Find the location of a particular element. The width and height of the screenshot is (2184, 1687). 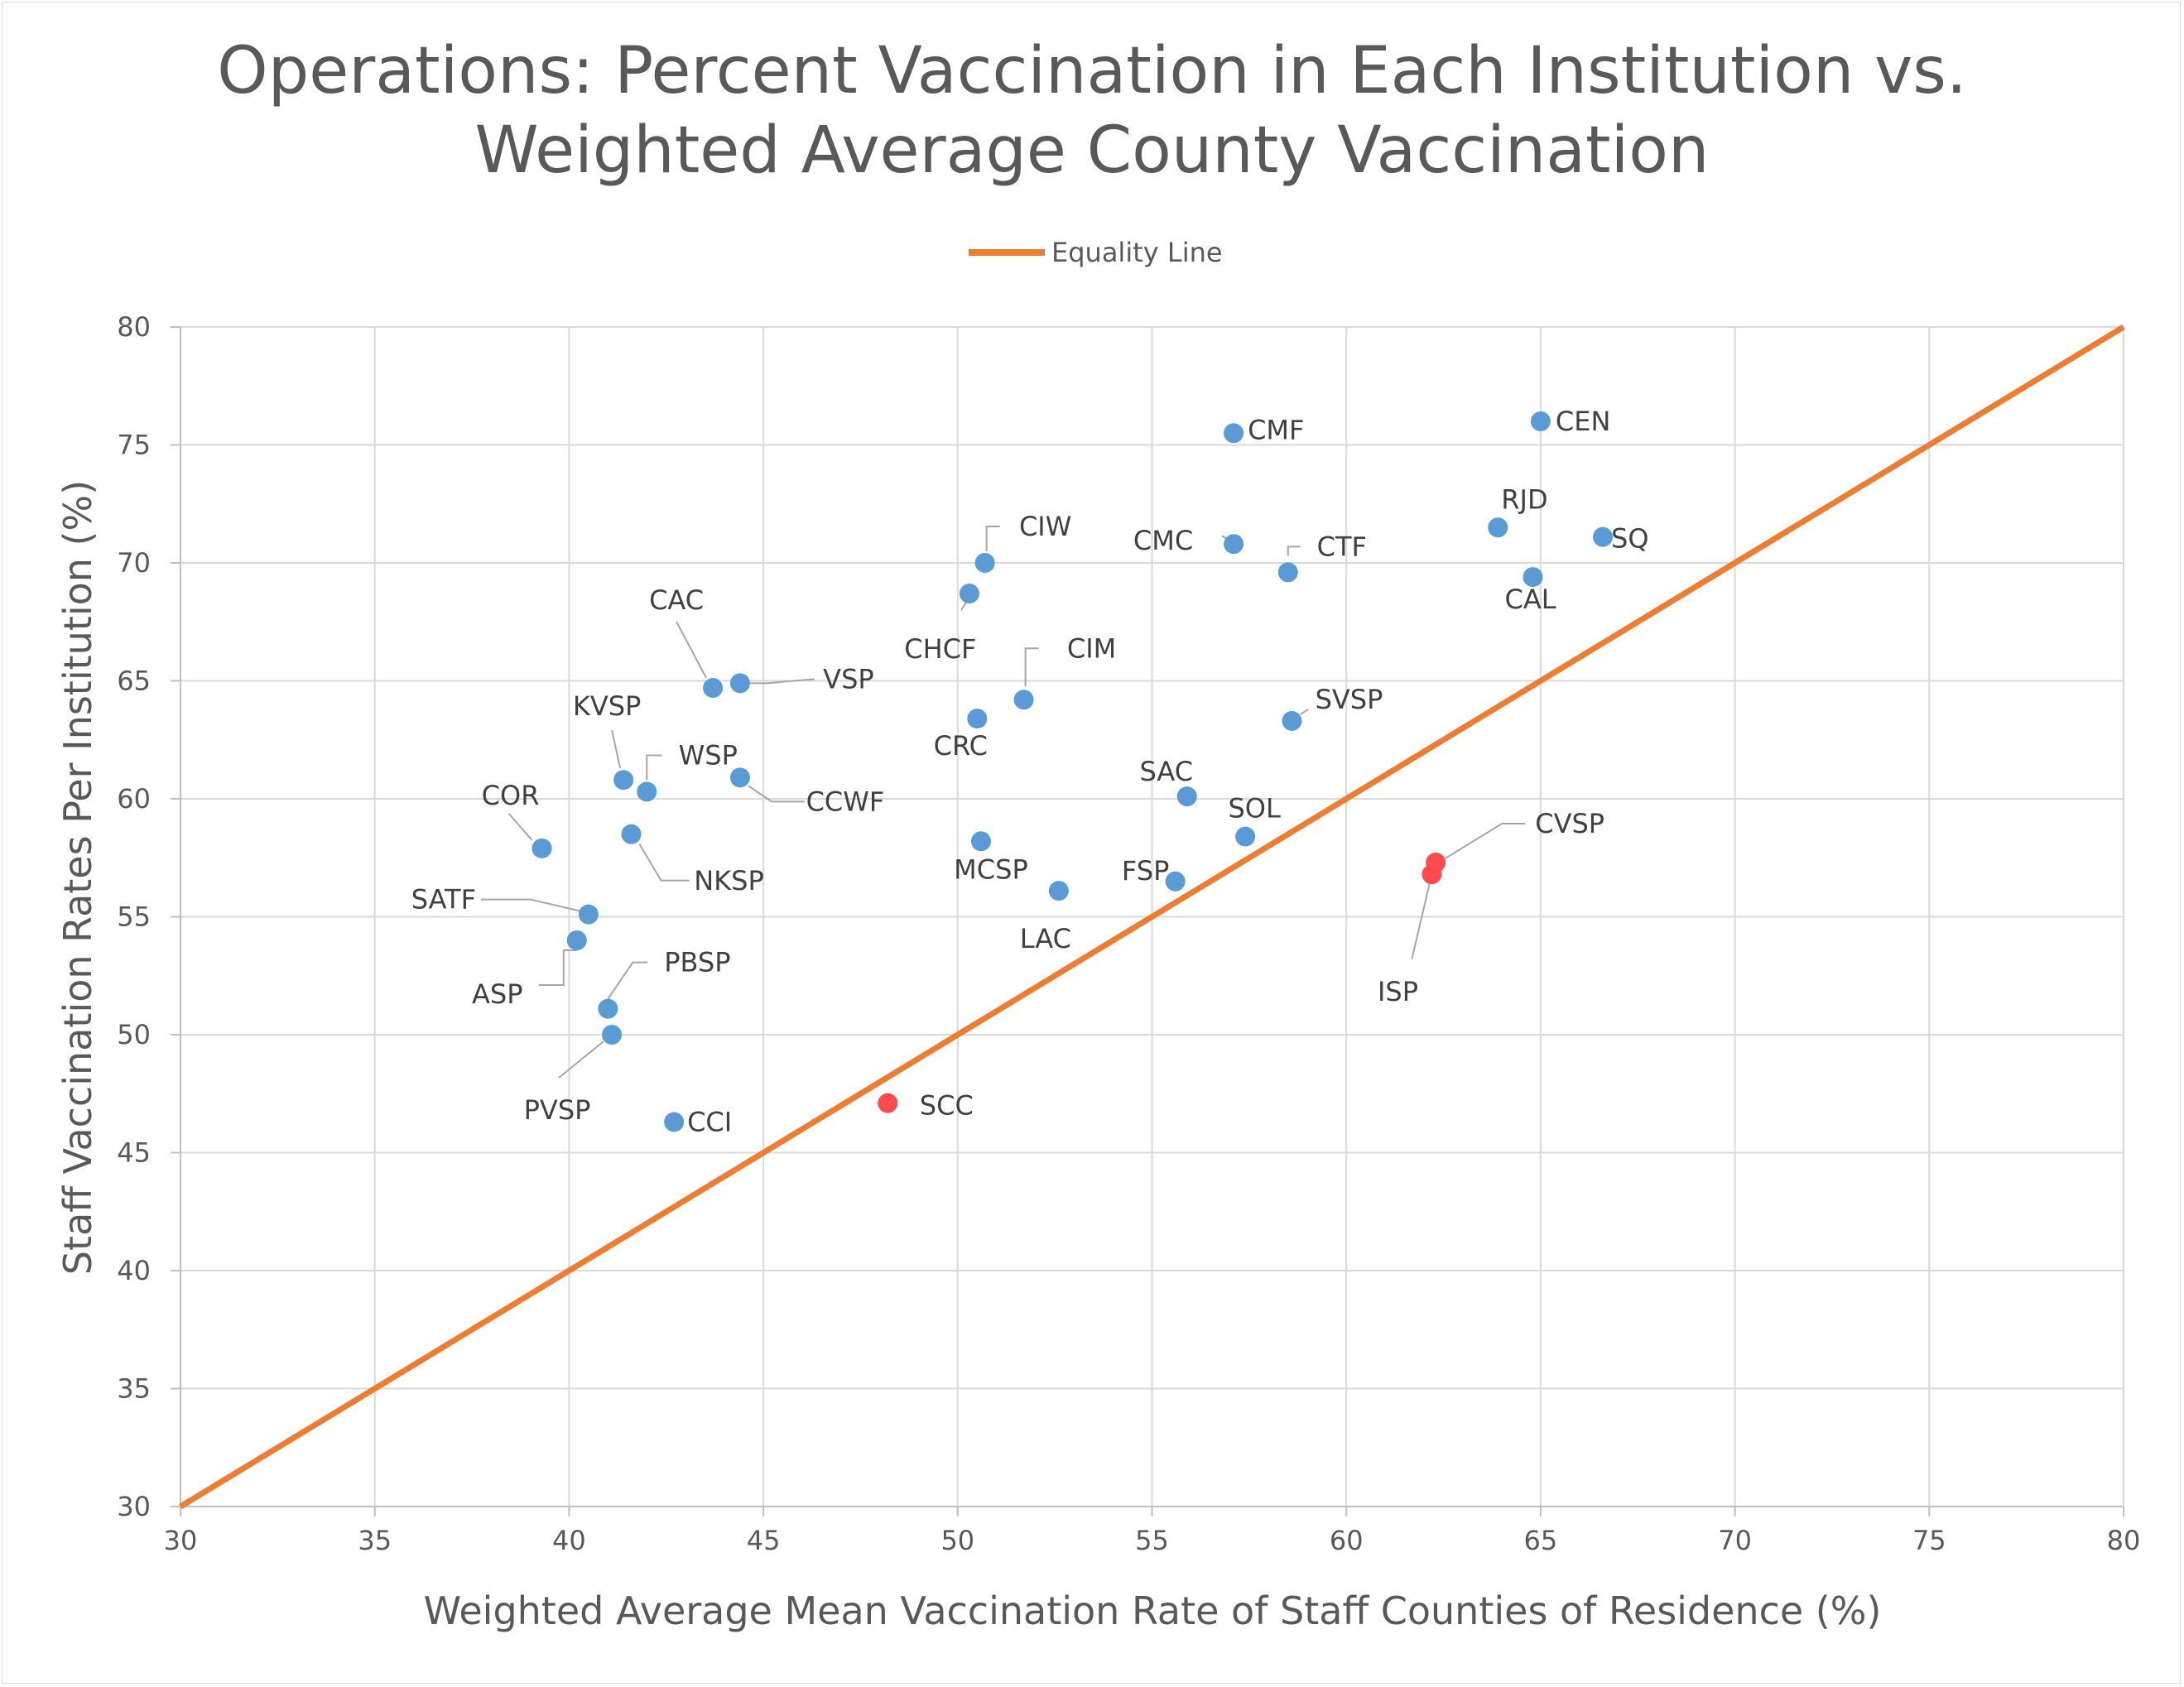

x-tick-label: 60 is located at coordinates (1347, 1540).